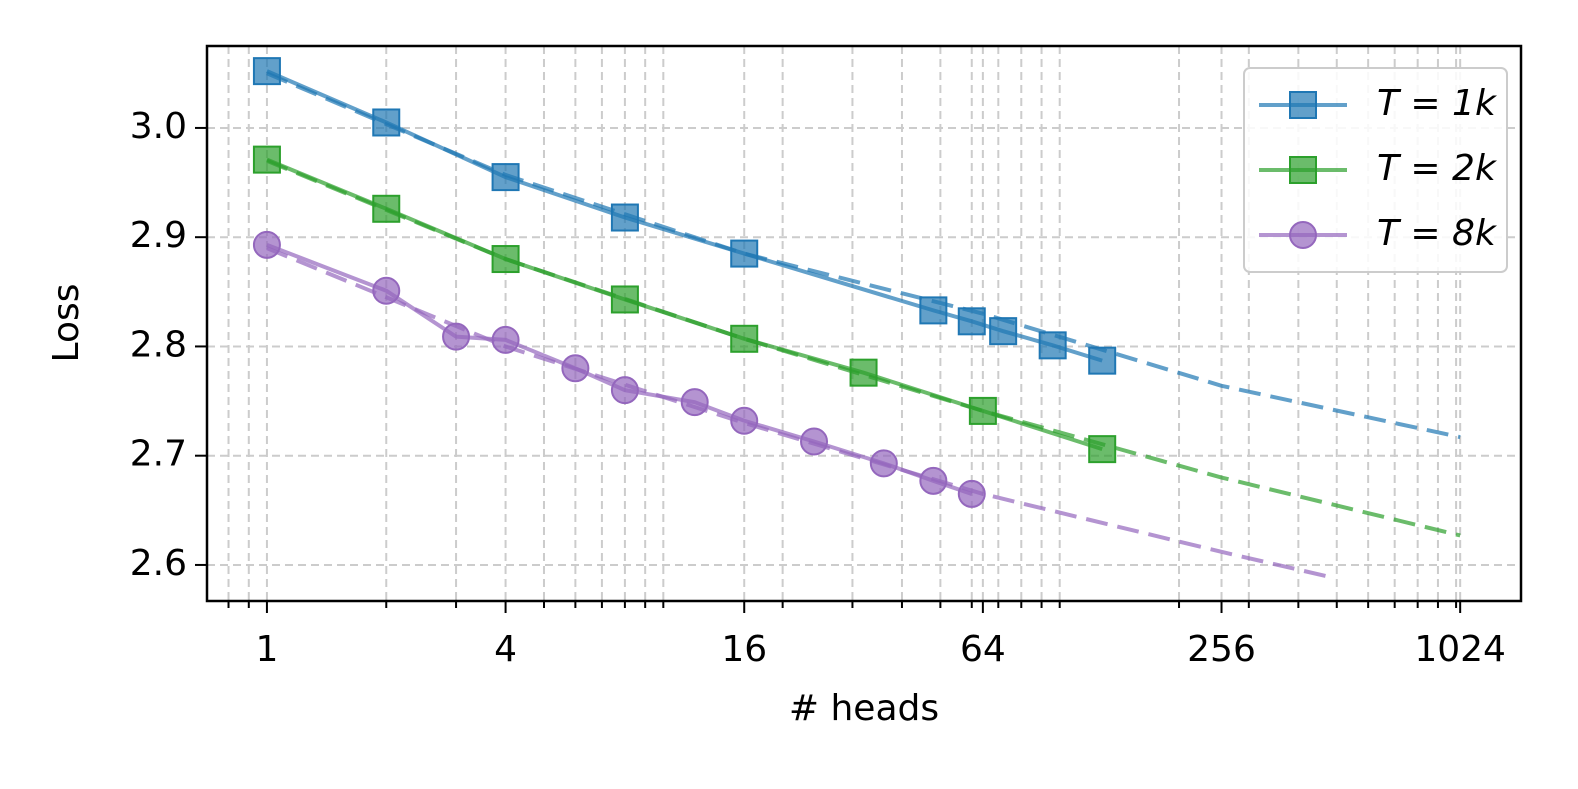  What do you see at coordinates (744, 649) in the screenshot?
I see `x-tick-label: 16` at bounding box center [744, 649].